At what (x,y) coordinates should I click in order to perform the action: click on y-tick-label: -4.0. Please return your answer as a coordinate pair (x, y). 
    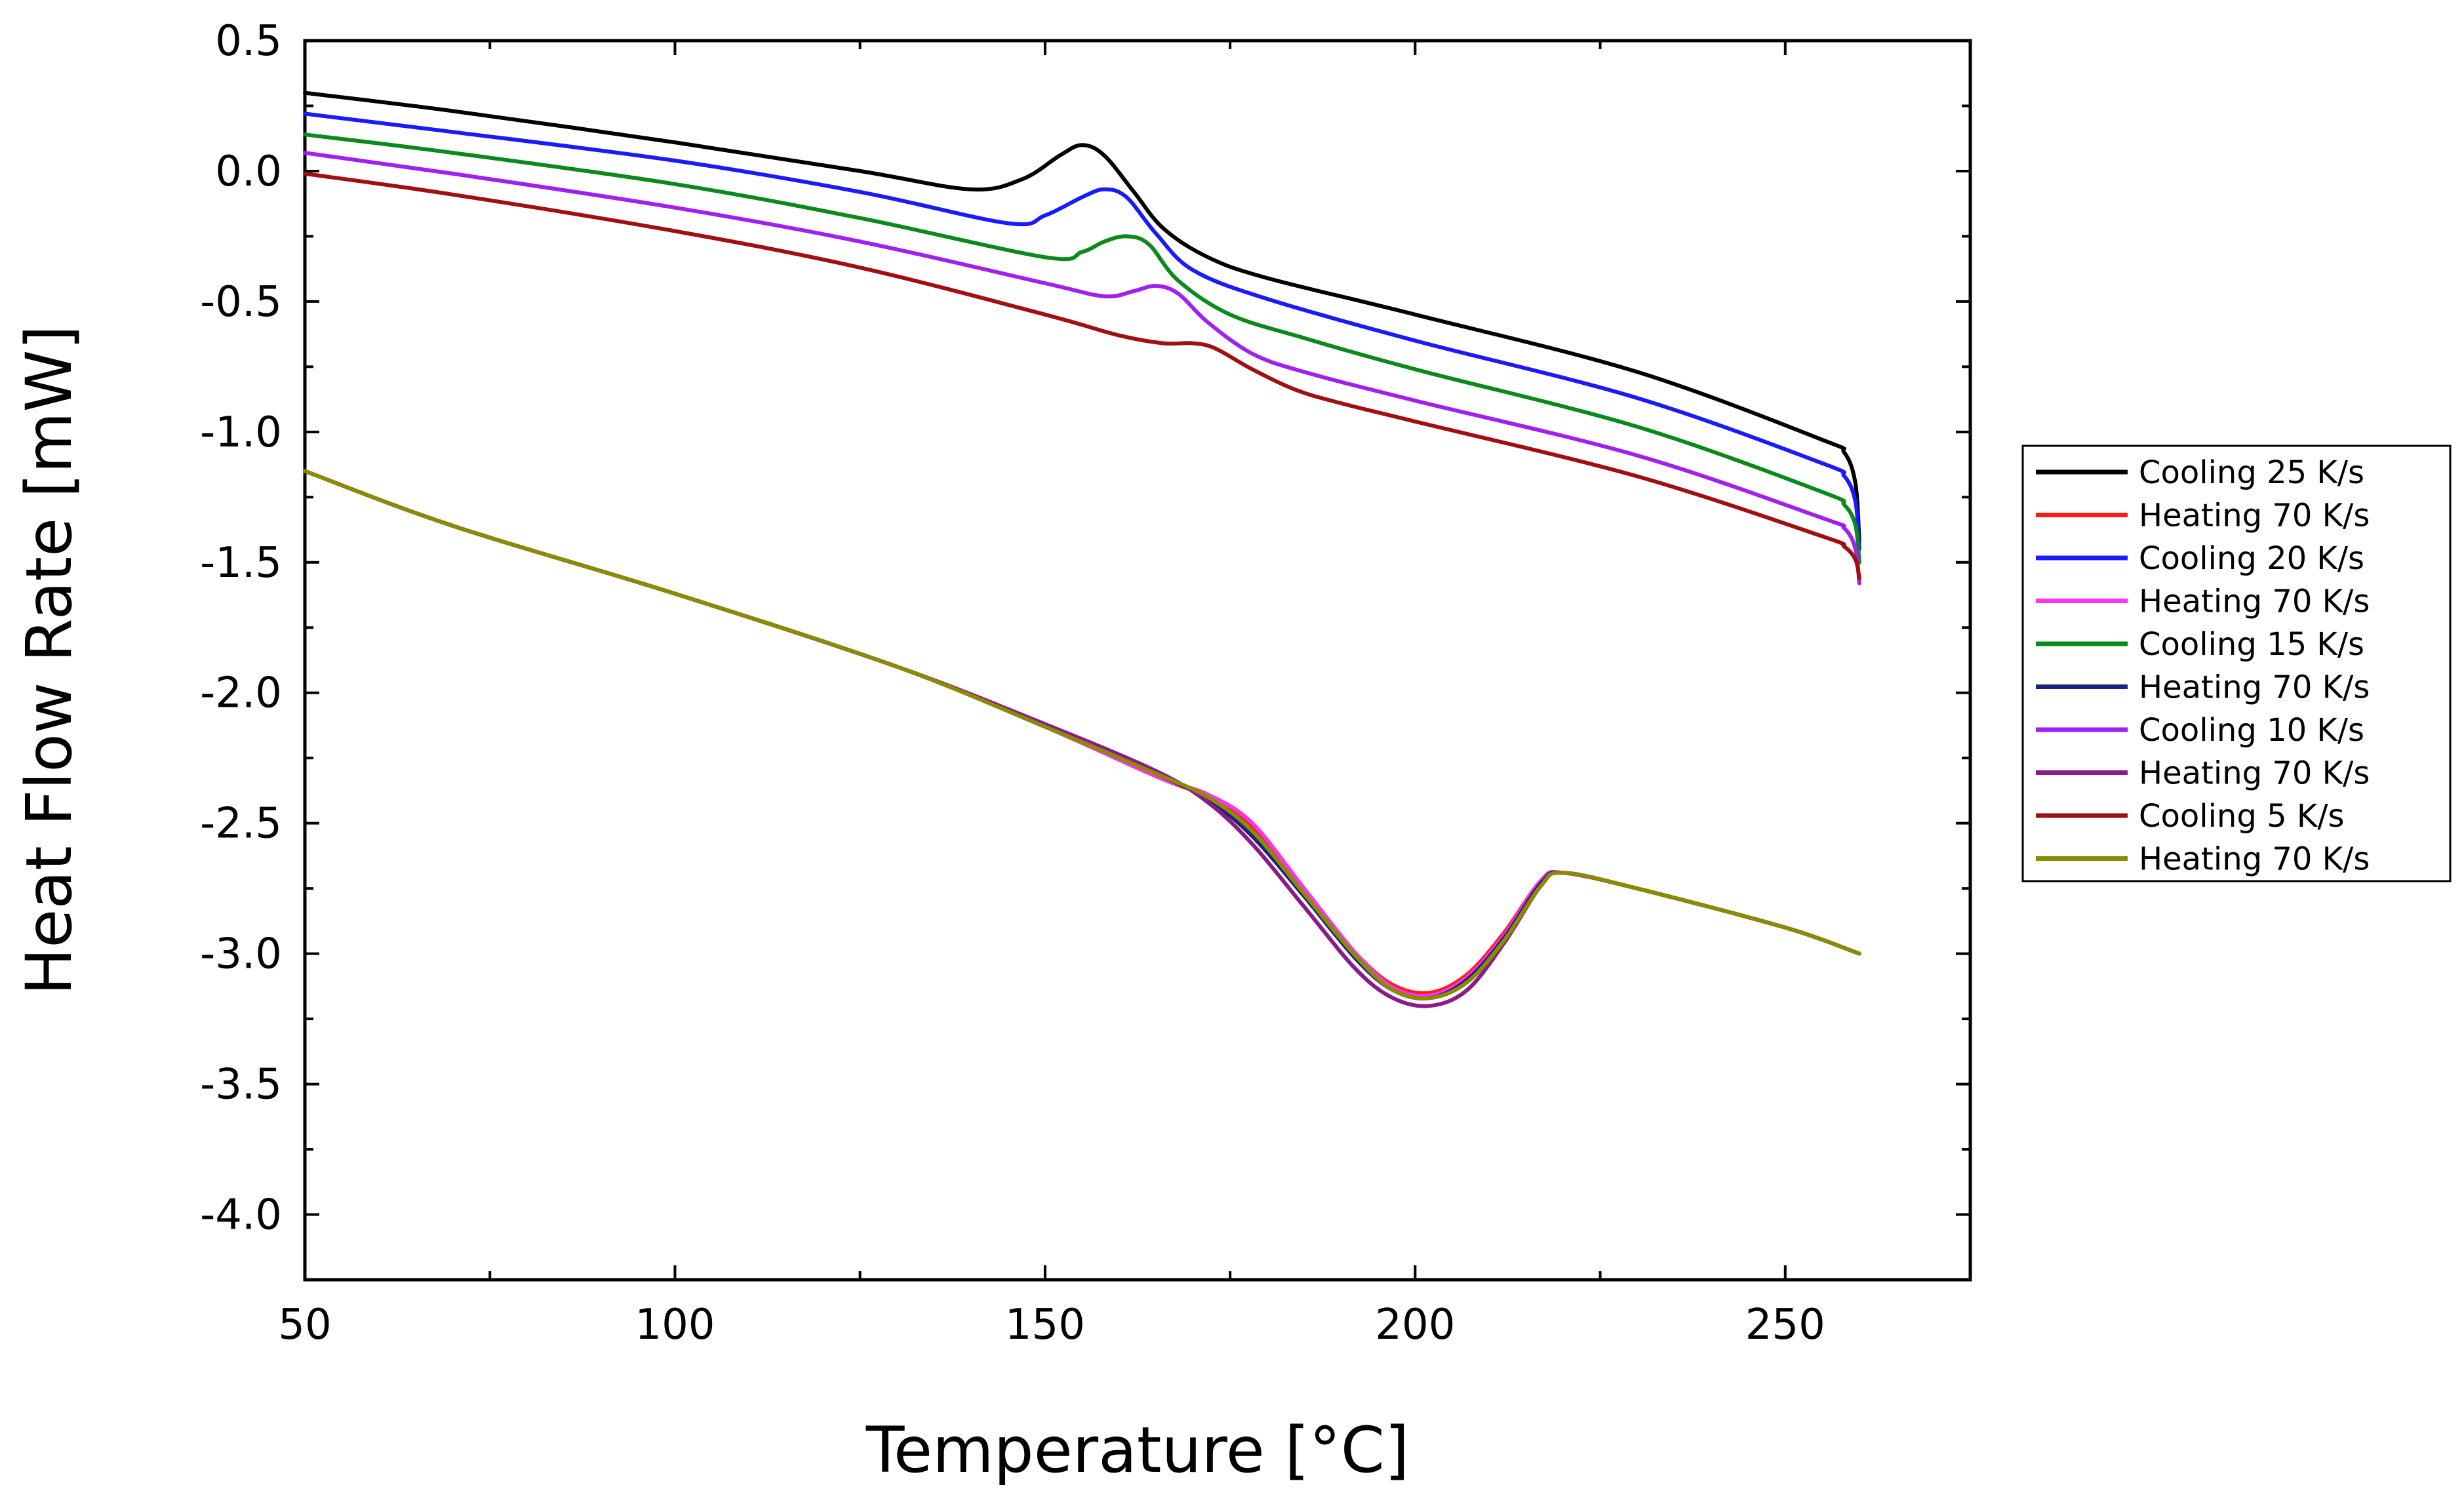
    Looking at the image, I should click on (241, 1215).